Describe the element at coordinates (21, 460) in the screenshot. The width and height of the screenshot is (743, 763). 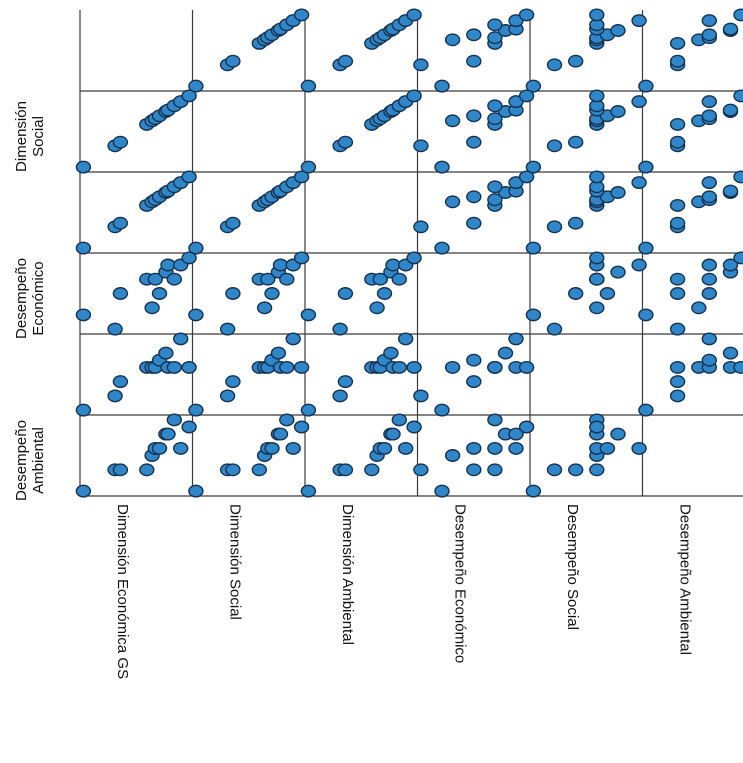
I see `row-label: Desempeño` at that location.